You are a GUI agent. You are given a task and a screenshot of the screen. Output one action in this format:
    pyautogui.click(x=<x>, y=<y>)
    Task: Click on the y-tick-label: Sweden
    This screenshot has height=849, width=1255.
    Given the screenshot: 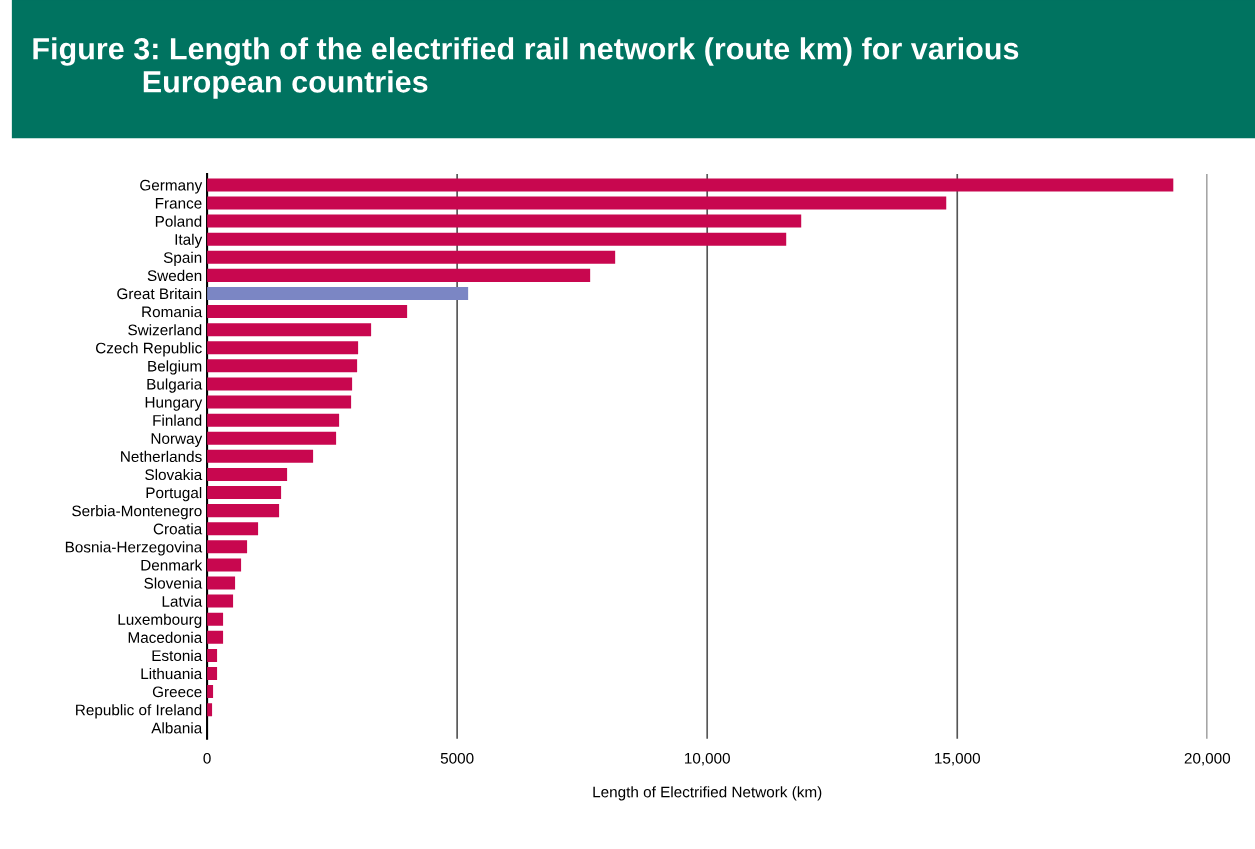 What is the action you would take?
    pyautogui.click(x=174, y=275)
    